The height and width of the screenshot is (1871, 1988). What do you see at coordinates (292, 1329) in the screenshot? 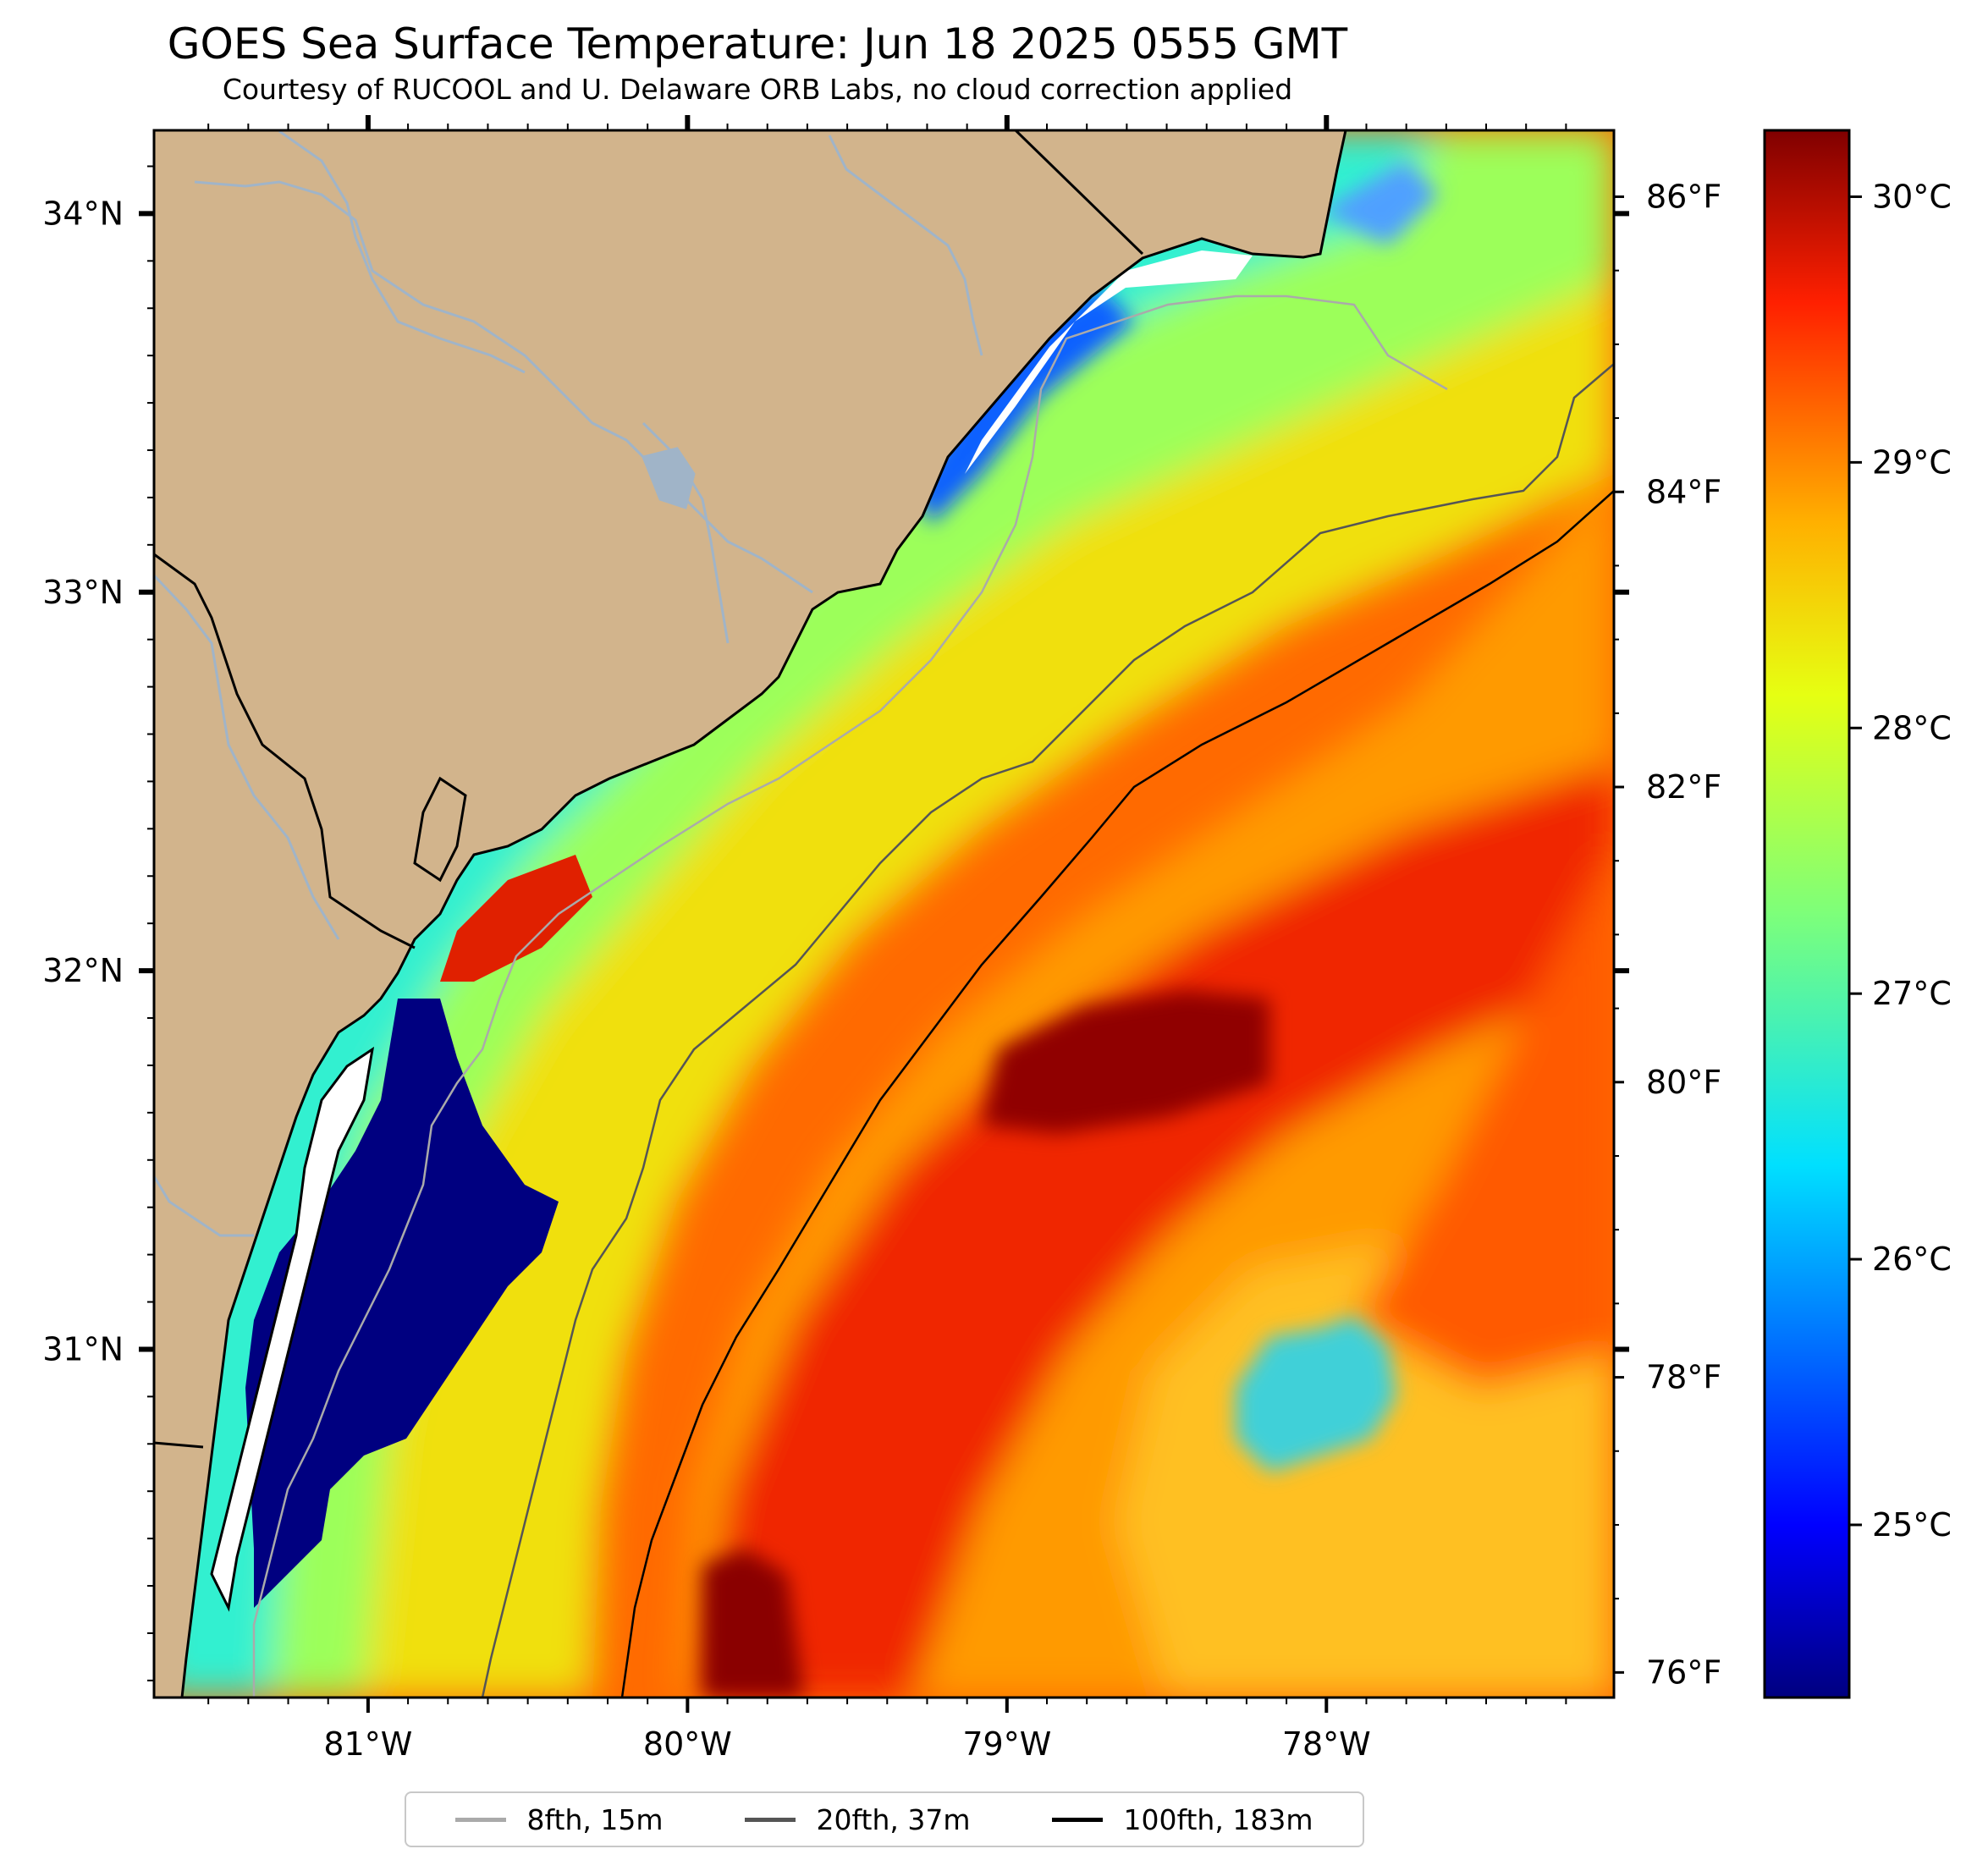
I see `estuary` at bounding box center [292, 1329].